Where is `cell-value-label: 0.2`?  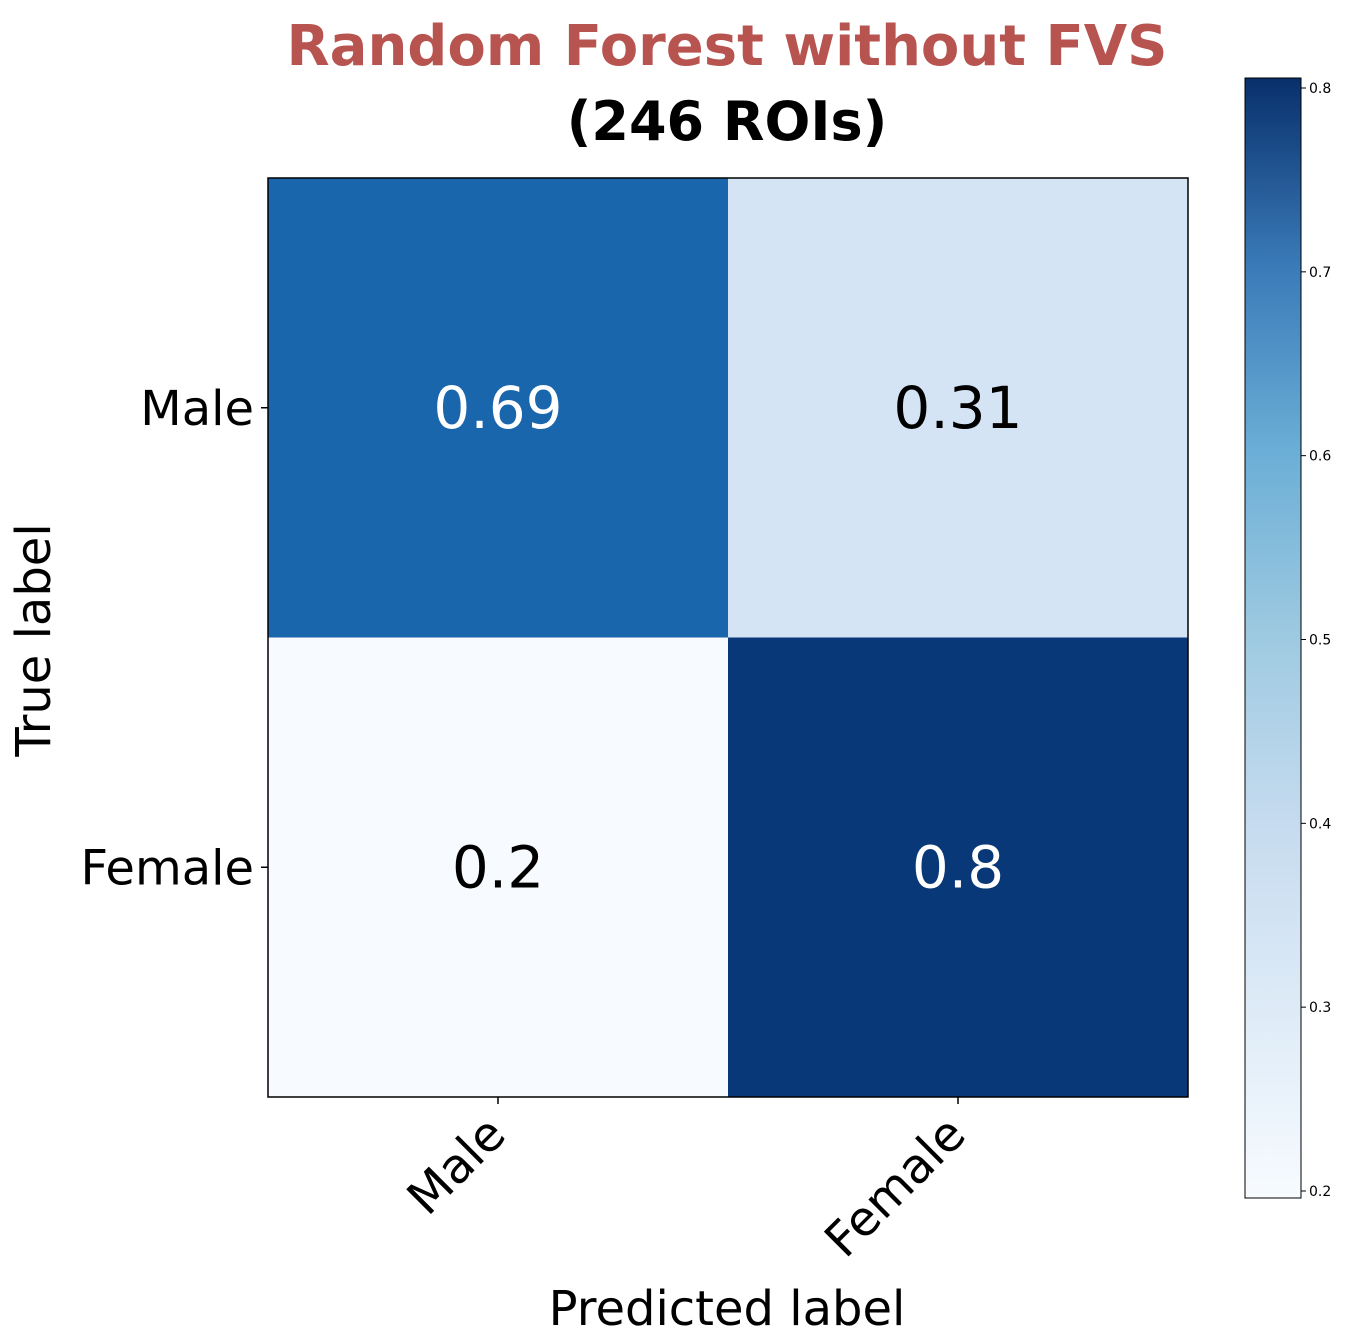
cell-value-label: 0.2 is located at coordinates (498, 867).